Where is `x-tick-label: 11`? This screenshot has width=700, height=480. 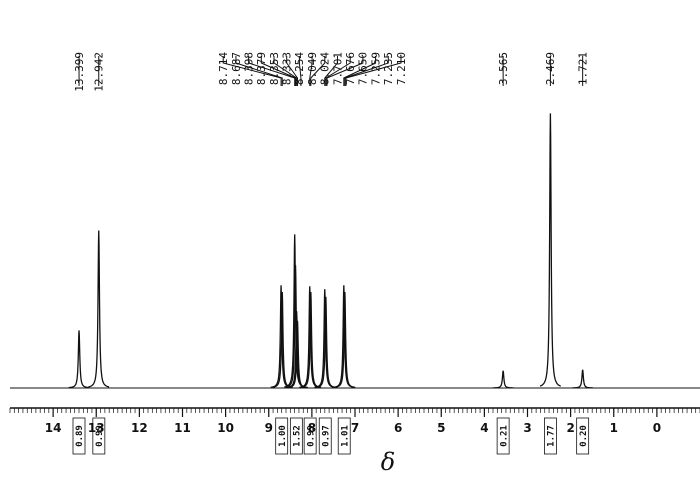
x-tick-label: 11 is located at coordinates (182, 428).